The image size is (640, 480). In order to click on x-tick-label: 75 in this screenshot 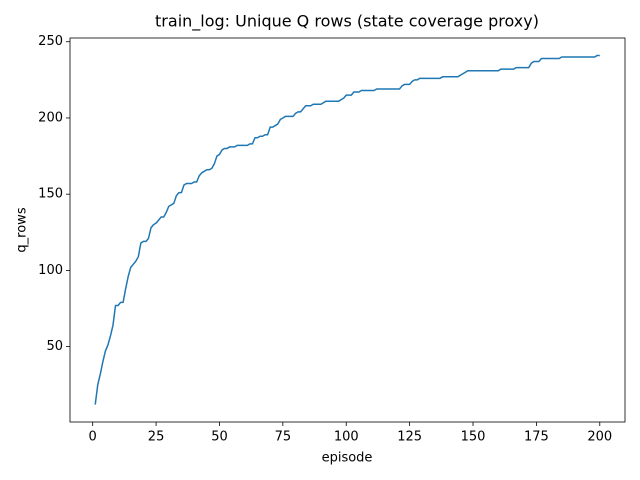, I will do `click(283, 437)`.